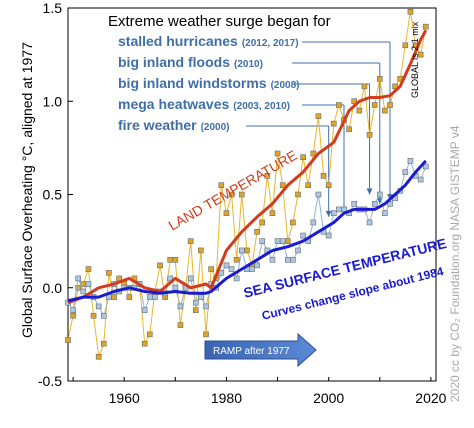 The image size is (474, 428). I want to click on event-label: big inland floods (2010), so click(190, 62).